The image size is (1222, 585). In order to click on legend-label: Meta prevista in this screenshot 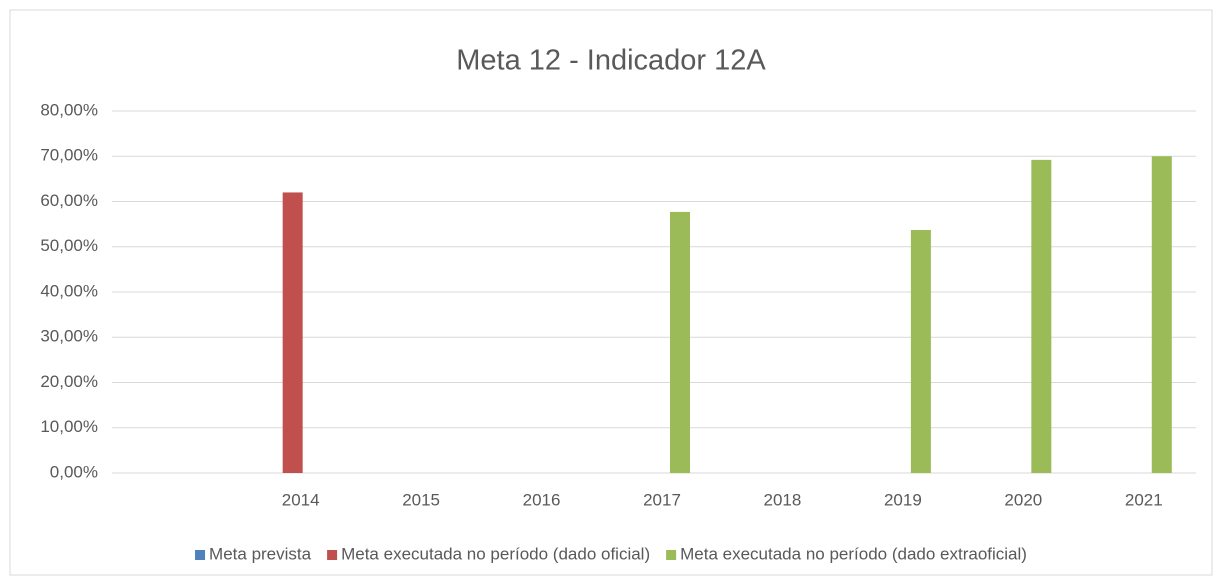, I will do `click(260, 553)`.